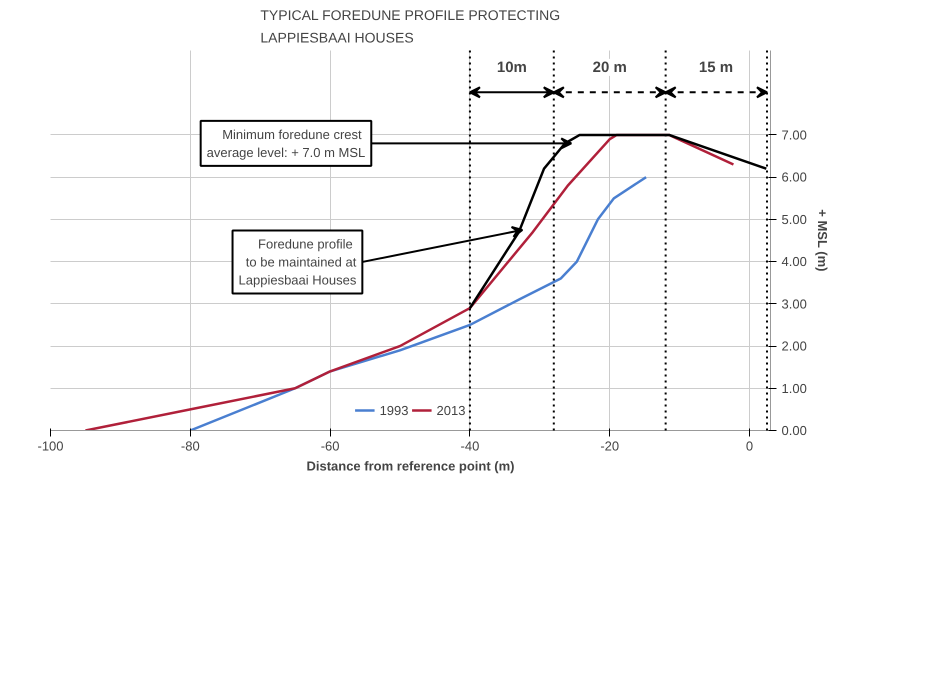  I want to click on y-tick-label: 4.00, so click(794, 262).